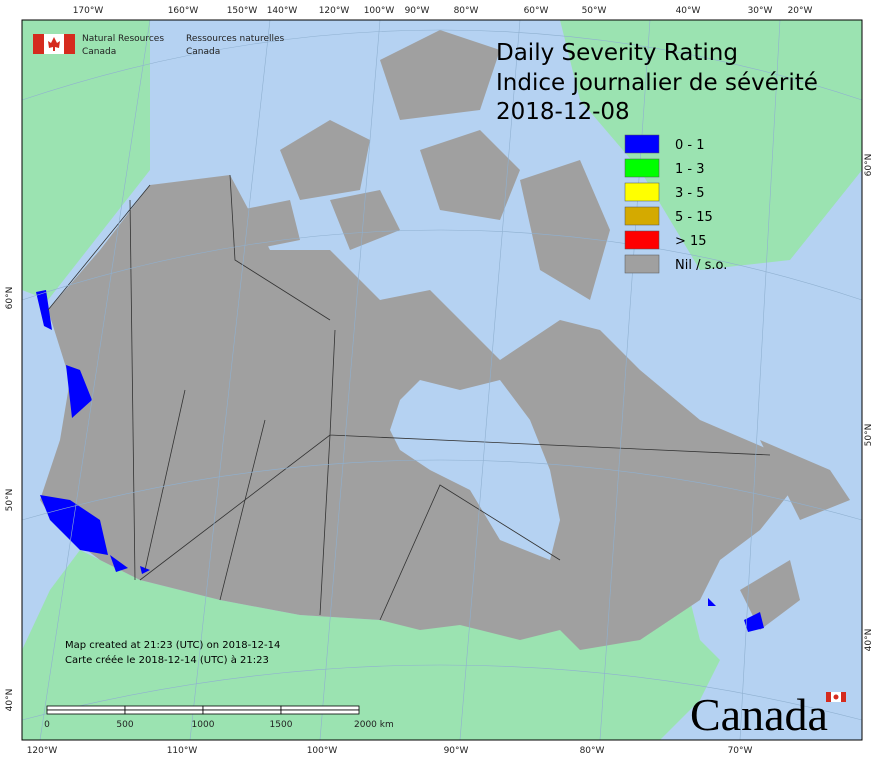  Describe the element at coordinates (334, 11) in the screenshot. I see `top-label: 120°W` at that location.